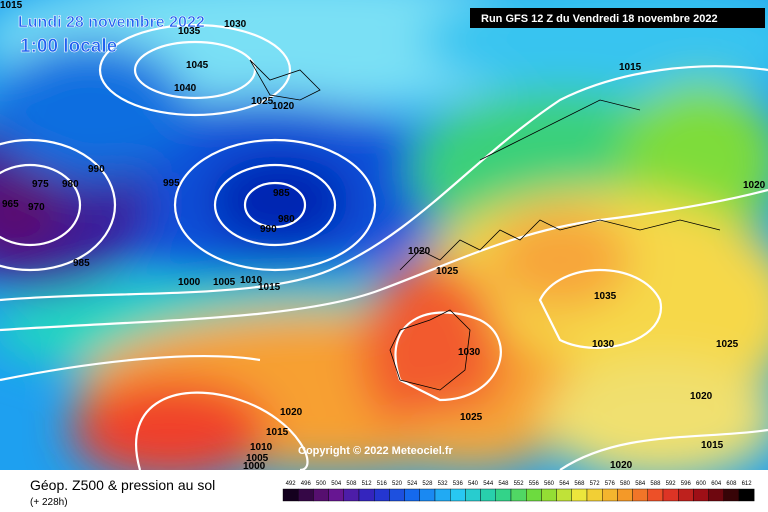 Image resolution: width=768 pixels, height=512 pixels. Describe the element at coordinates (716, 484) in the screenshot. I see `legend-label: 604` at that location.